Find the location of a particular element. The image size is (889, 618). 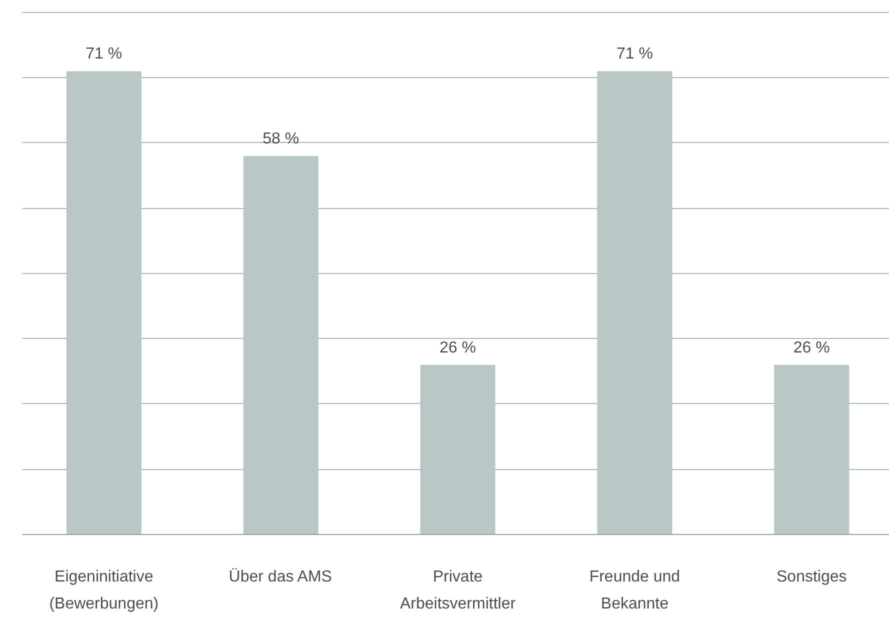

data-label: 58 % is located at coordinates (281, 139).